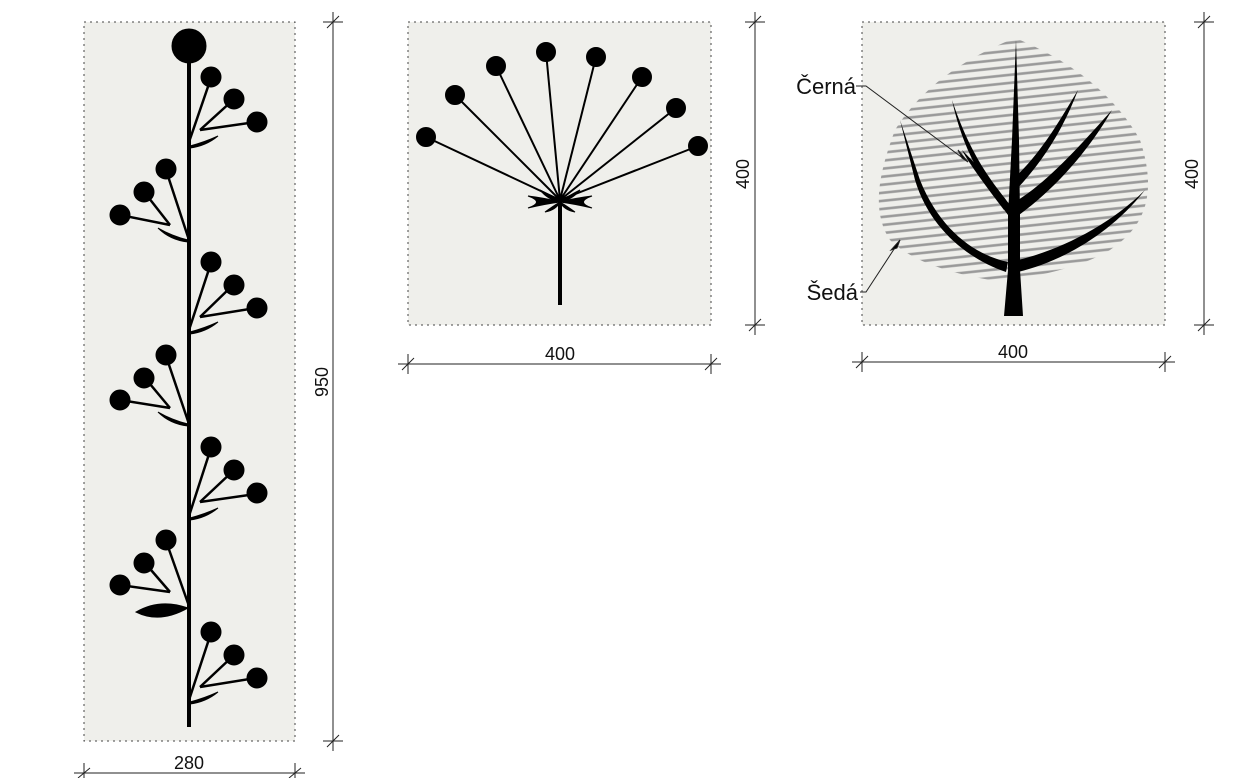  What do you see at coordinates (880, 266) in the screenshot?
I see `callout-grey` at bounding box center [880, 266].